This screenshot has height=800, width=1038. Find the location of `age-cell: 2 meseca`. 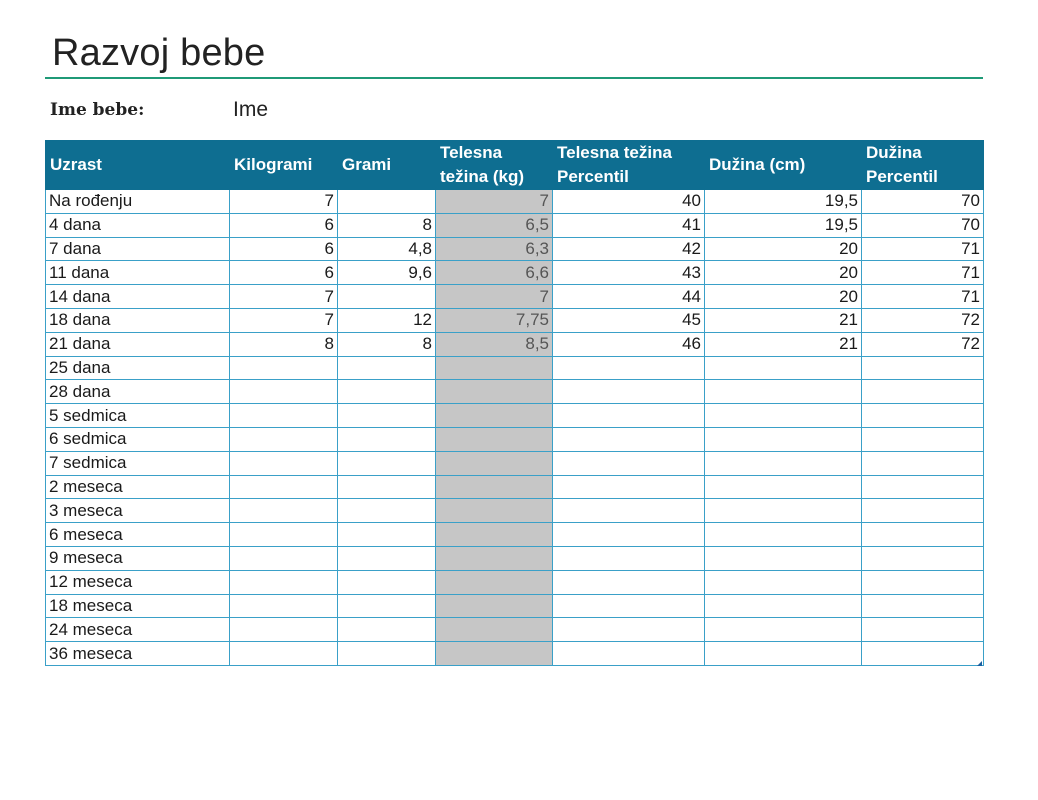

age-cell: 2 meseca is located at coordinates (137, 487).